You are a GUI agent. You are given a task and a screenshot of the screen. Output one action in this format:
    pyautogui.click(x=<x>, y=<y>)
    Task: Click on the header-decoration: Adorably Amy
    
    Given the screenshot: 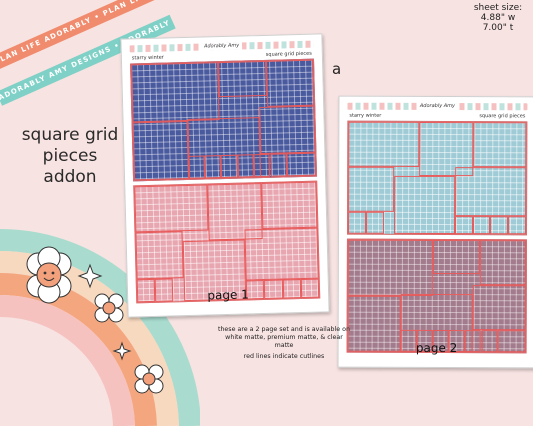 What is the action you would take?
    pyautogui.click(x=437, y=106)
    